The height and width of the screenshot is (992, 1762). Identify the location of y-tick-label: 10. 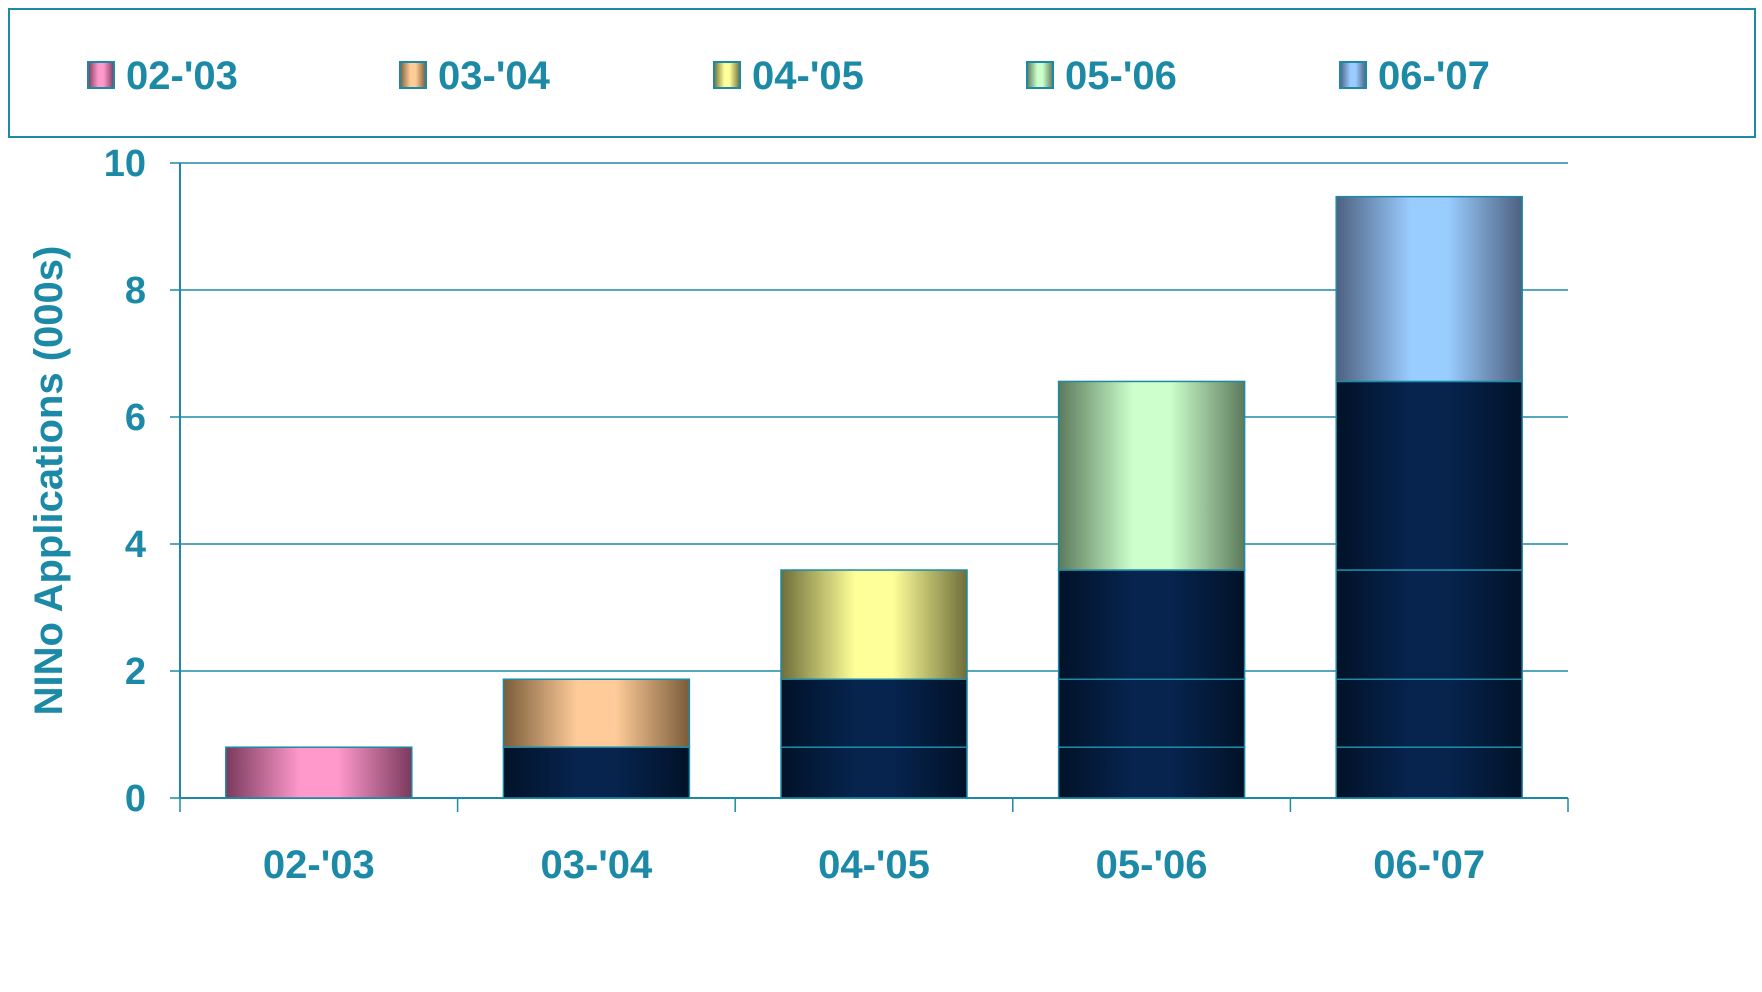
(125, 164).